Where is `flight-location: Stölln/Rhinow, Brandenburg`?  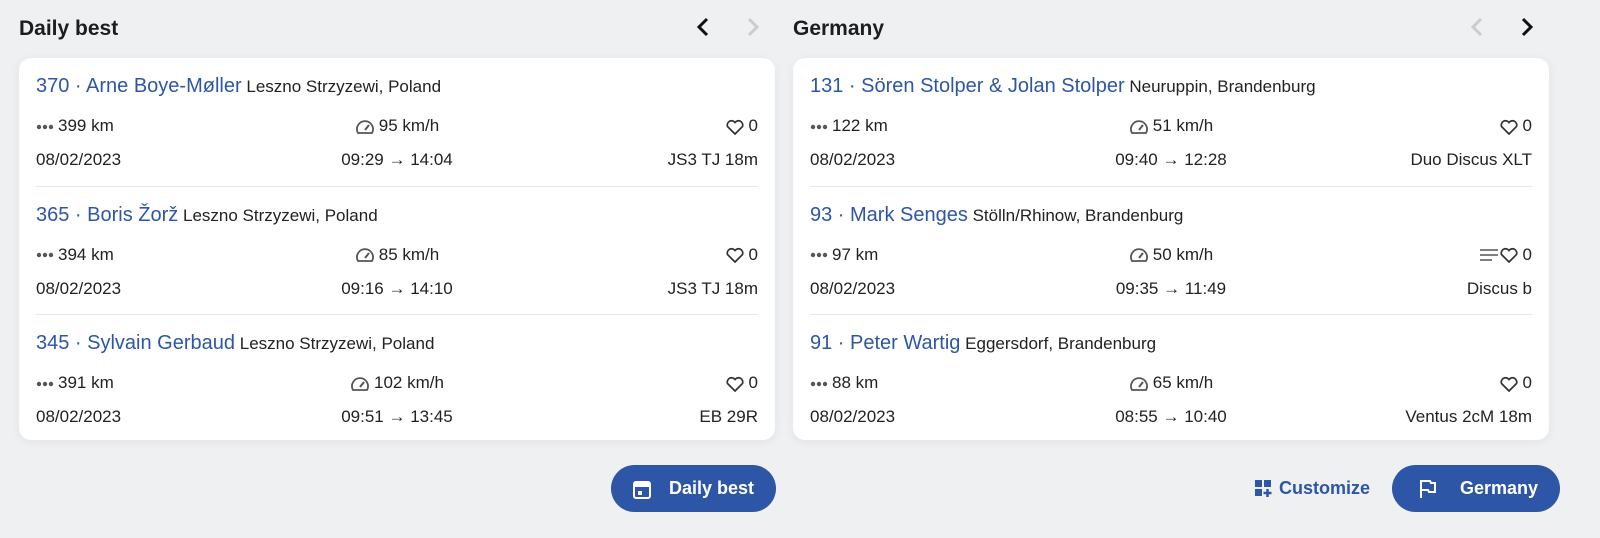 flight-location: Stölln/Rhinow, Brandenburg is located at coordinates (1078, 215).